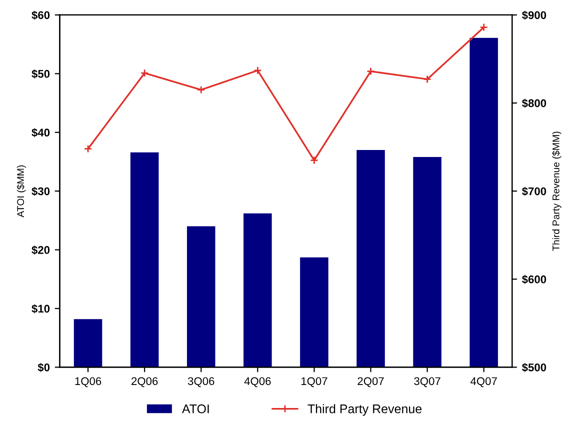 The height and width of the screenshot is (427, 569). Describe the element at coordinates (557, 191) in the screenshot. I see `y2-axis-title: Third Party Revenue ($MM)` at that location.